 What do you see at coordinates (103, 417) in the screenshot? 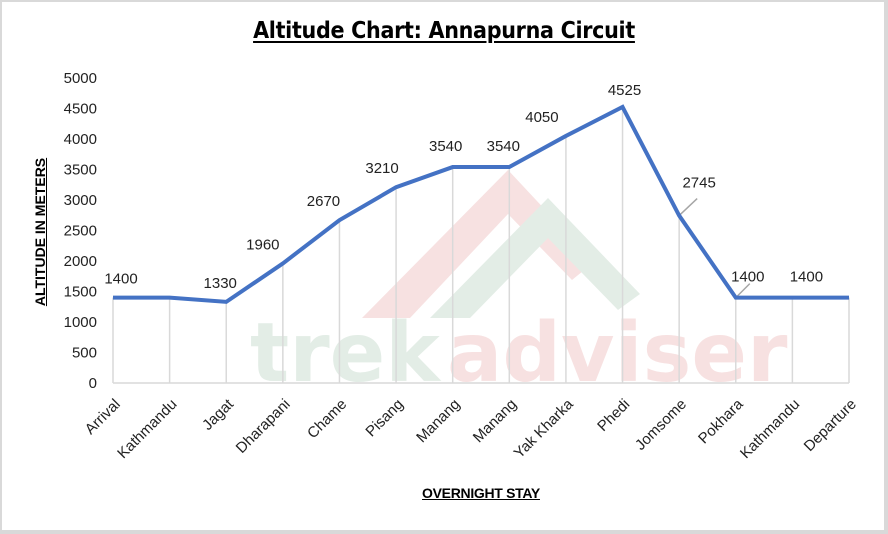
I see `x-tick-label: Arrival` at bounding box center [103, 417].